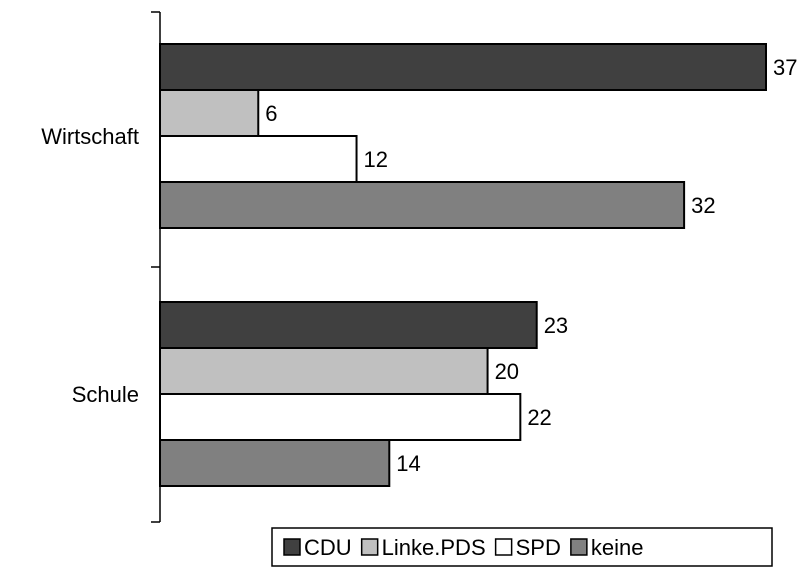  I want to click on bar-linke-pds-wirtschaft, so click(209, 113).